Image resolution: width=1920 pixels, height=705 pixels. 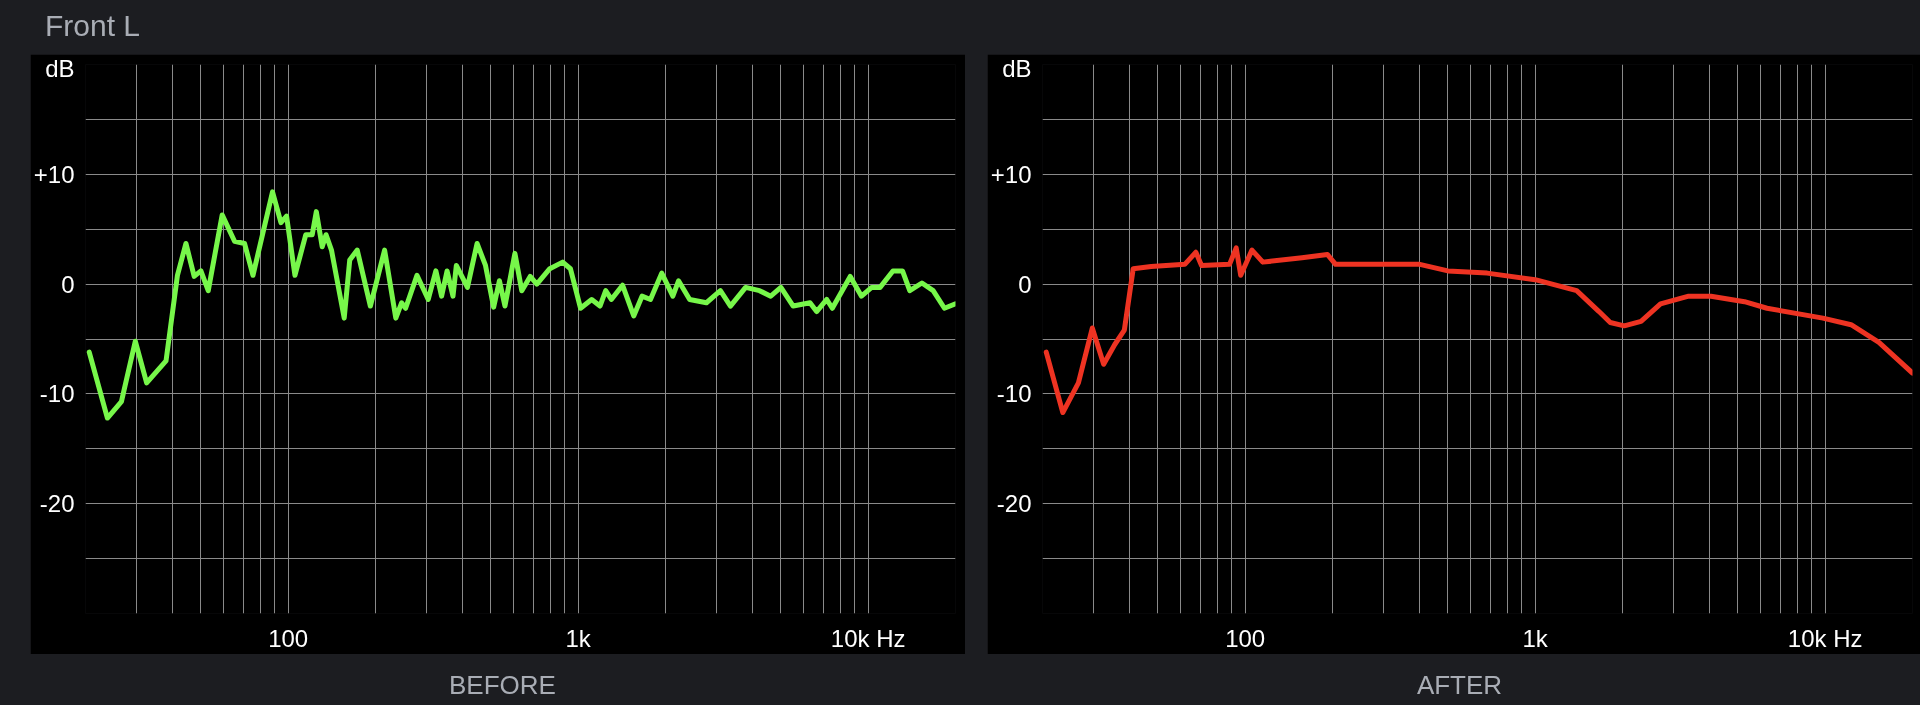 I want to click on chart-title: Front L, so click(x=93, y=26).